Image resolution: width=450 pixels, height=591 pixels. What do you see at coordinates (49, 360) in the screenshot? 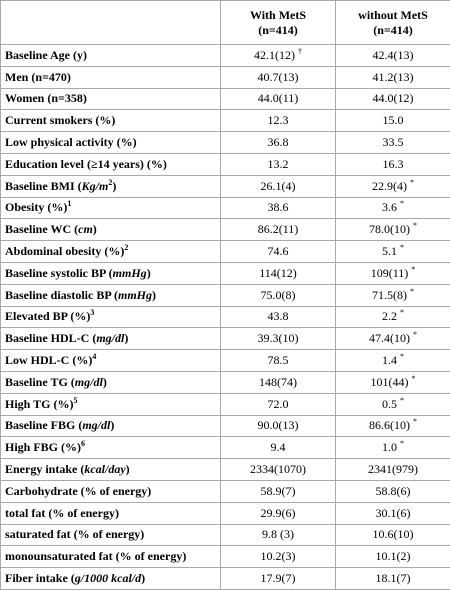
I see `label-text: Low HDL-C (%)` at bounding box center [49, 360].